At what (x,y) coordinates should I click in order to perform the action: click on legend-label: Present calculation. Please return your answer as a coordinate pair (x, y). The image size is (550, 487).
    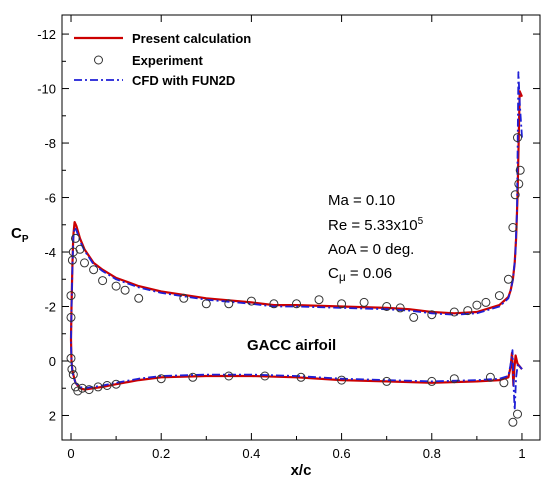
    Looking at the image, I should click on (191, 38).